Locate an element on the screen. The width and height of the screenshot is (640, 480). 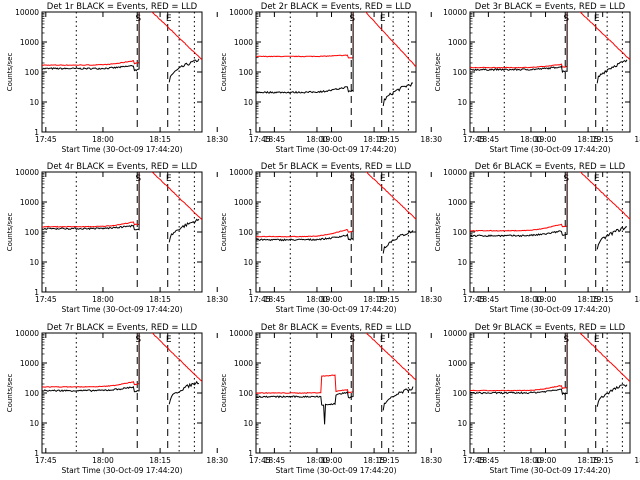
panel-title: Det 8r BLACK = Events, RED = LLD is located at coordinates (336, 328).